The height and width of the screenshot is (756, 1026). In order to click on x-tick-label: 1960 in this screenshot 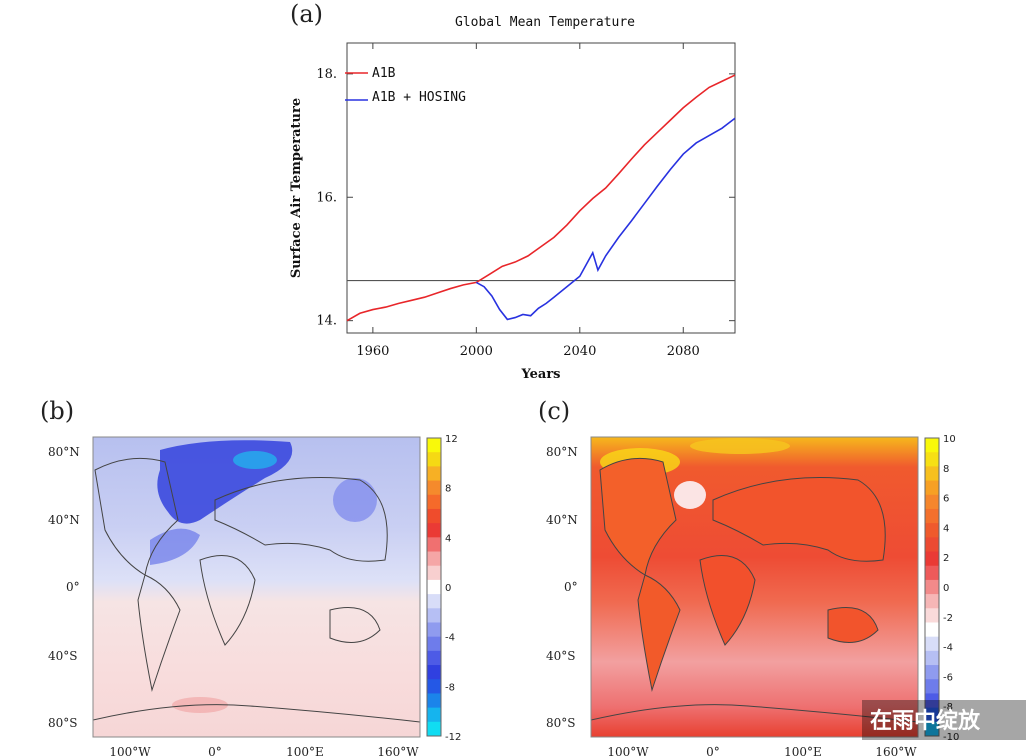, I will do `click(372, 351)`.